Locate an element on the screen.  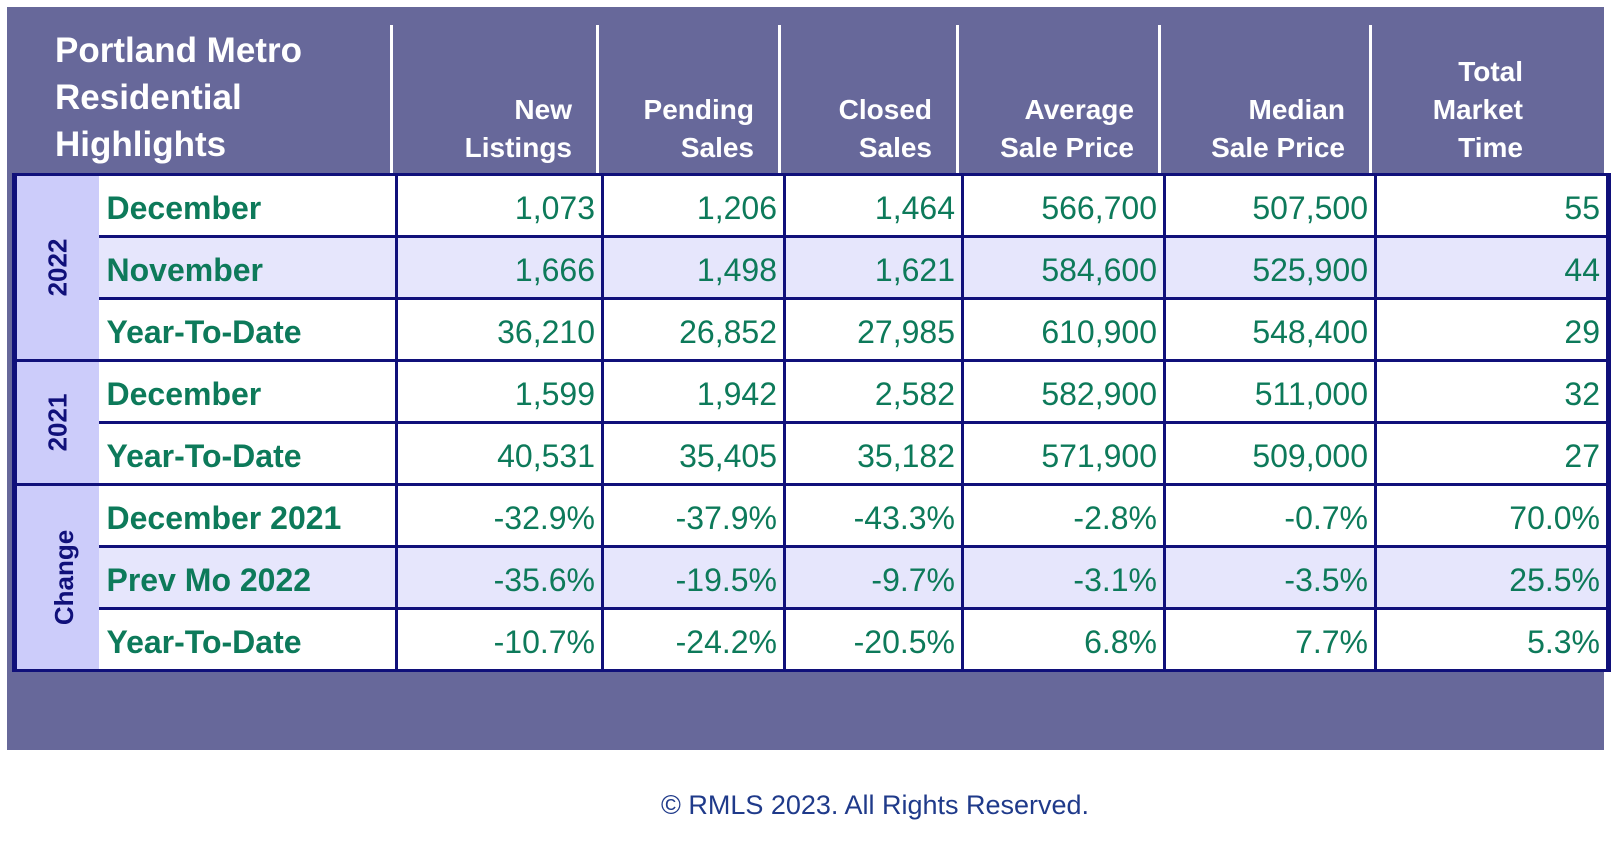
column-header-line: Market is located at coordinates (1477, 109).